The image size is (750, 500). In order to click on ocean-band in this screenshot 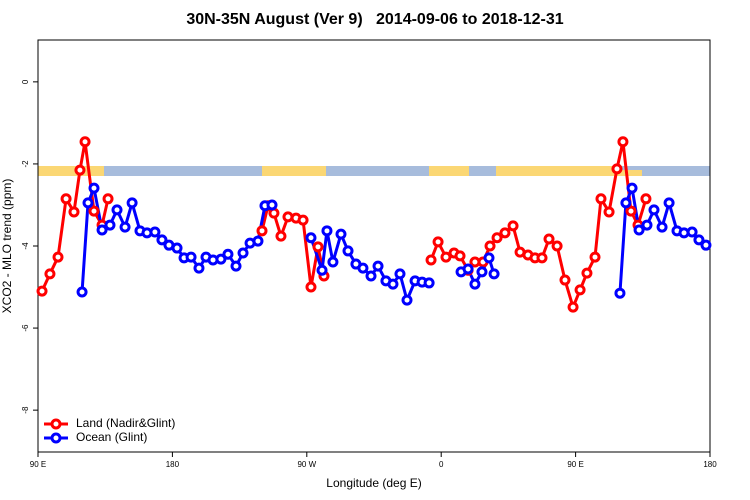, I will do `click(374, 171)`.